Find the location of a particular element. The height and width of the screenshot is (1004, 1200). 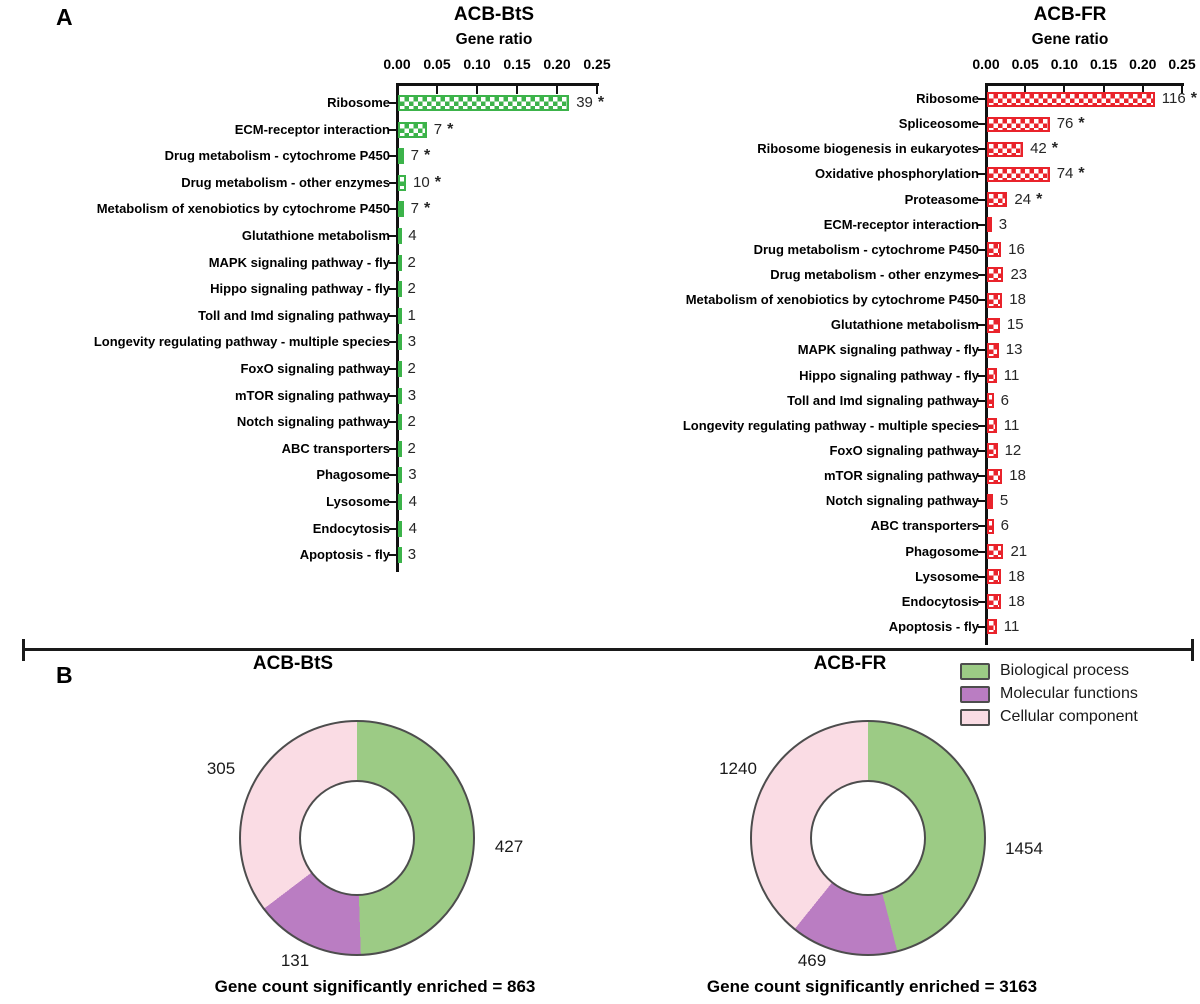

bar-count-label: 23 is located at coordinates (1018, 275).